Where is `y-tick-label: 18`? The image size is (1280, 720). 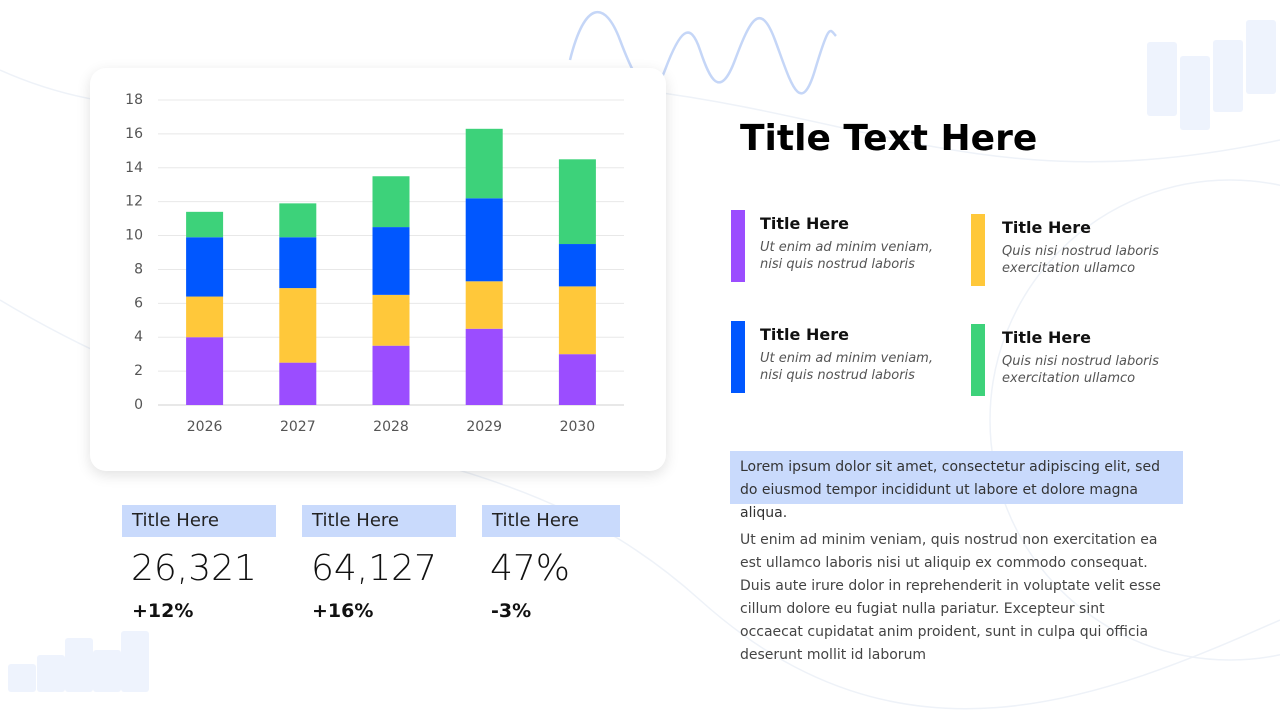 y-tick-label: 18 is located at coordinates (134, 100).